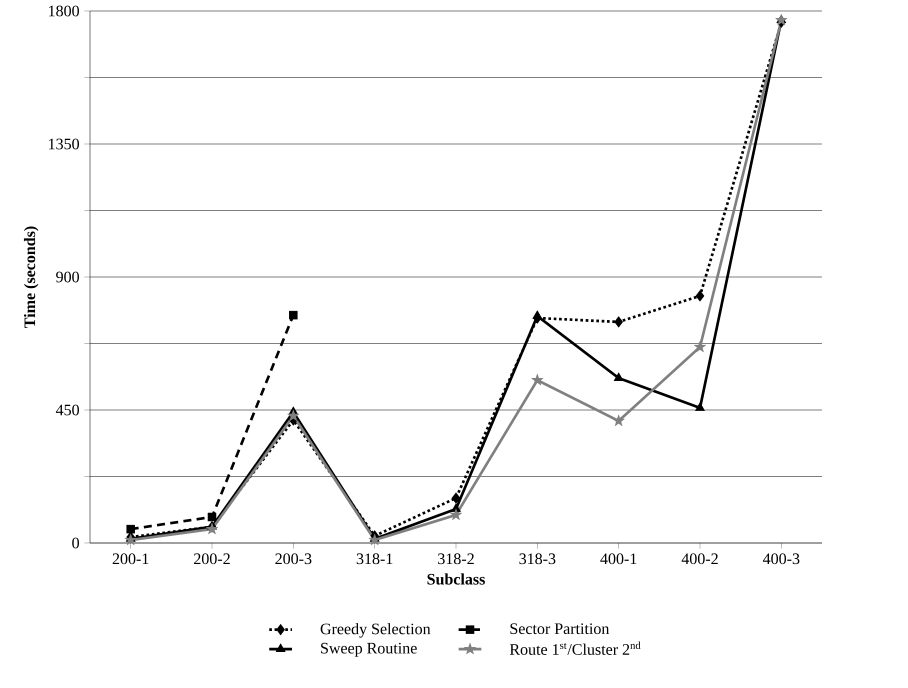 This screenshot has width=908, height=688. I want to click on legend-label: Route 1$^{st}$/Cluster 2$^{nd}$, so click(575, 648).